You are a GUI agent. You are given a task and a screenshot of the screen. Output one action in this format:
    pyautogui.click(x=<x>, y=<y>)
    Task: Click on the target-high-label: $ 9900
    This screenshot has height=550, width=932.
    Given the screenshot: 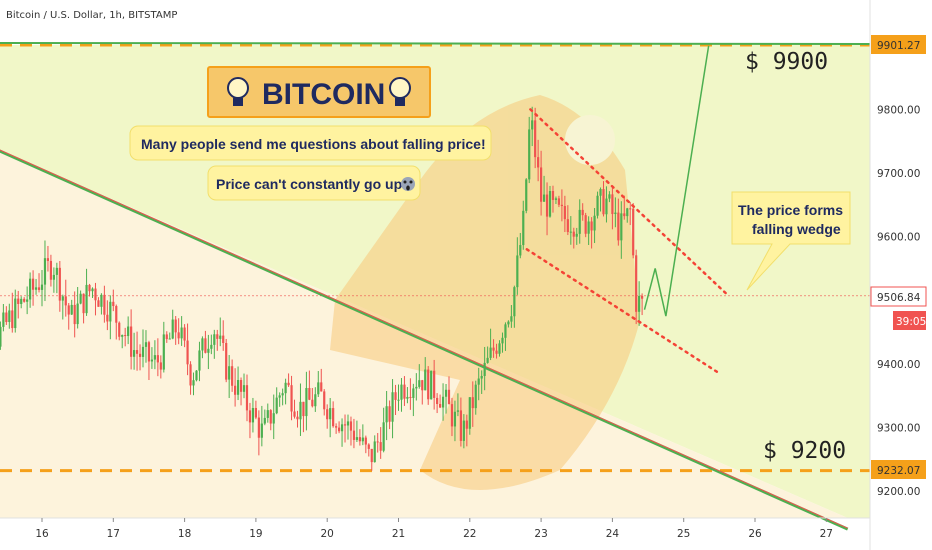 What is the action you would take?
    pyautogui.click(x=786, y=62)
    